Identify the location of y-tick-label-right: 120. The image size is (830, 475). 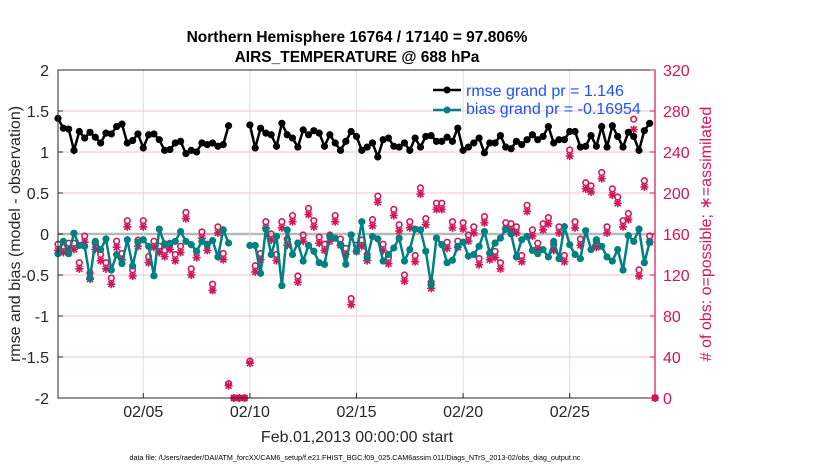
(676, 276).